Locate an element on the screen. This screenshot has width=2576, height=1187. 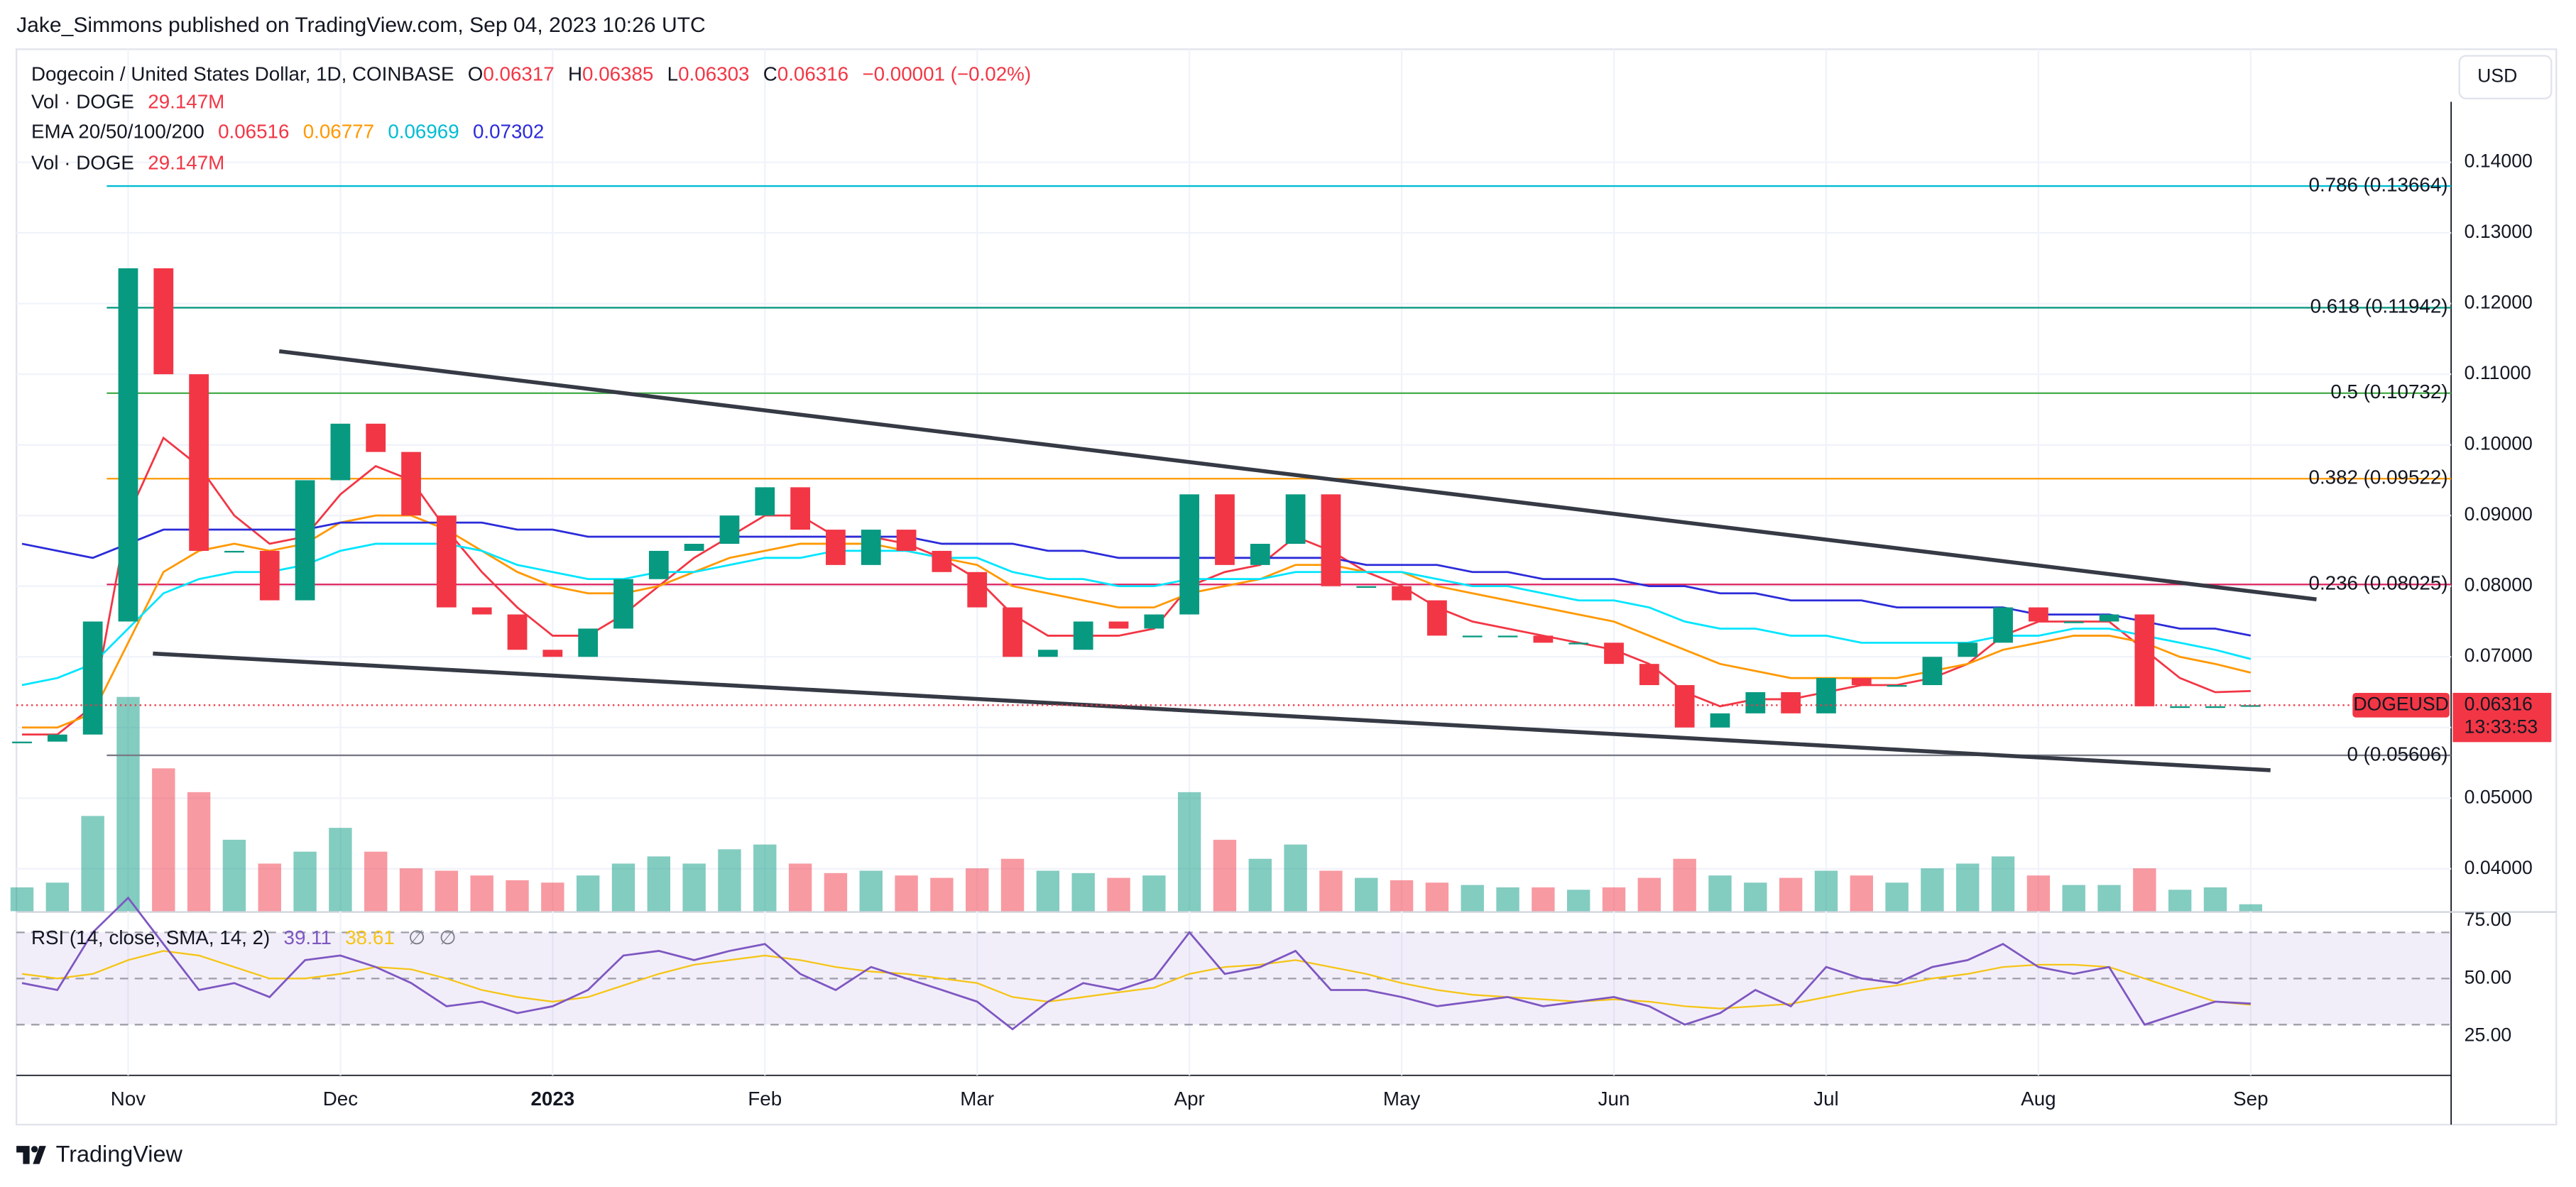
currency-button: USD is located at coordinates (2505, 77).